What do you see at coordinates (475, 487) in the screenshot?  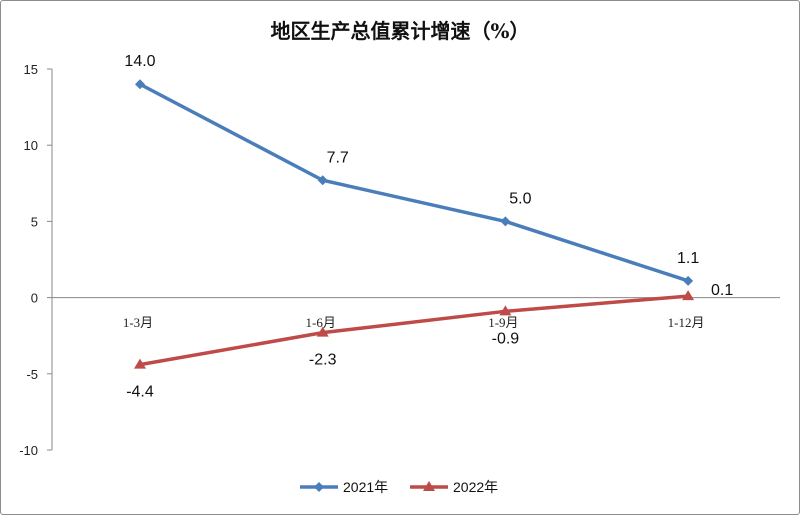 I see `legend-label: 2022年` at bounding box center [475, 487].